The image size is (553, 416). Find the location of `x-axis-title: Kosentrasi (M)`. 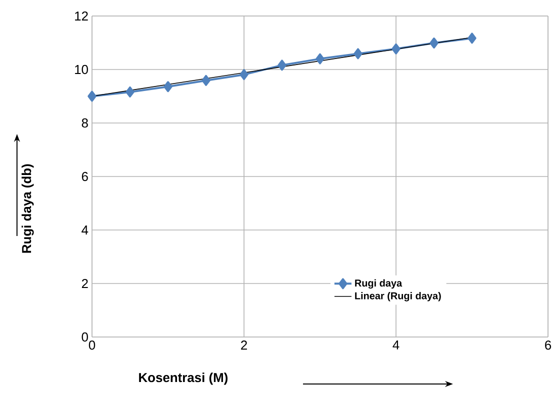

x-axis-title: Kosentrasi (M) is located at coordinates (183, 378).